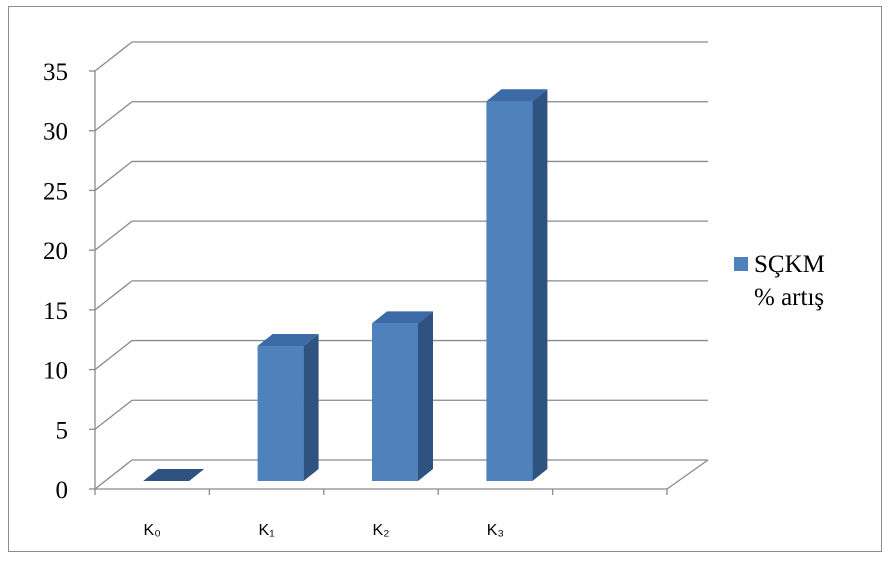 The height and width of the screenshot is (562, 893). What do you see at coordinates (55, 251) in the screenshot?
I see `y-tick-label: 20` at bounding box center [55, 251].